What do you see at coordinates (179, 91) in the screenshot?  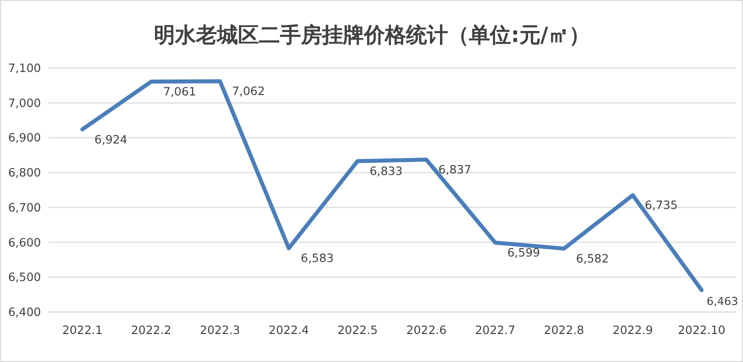 I see `data-label: 7,061` at bounding box center [179, 91].